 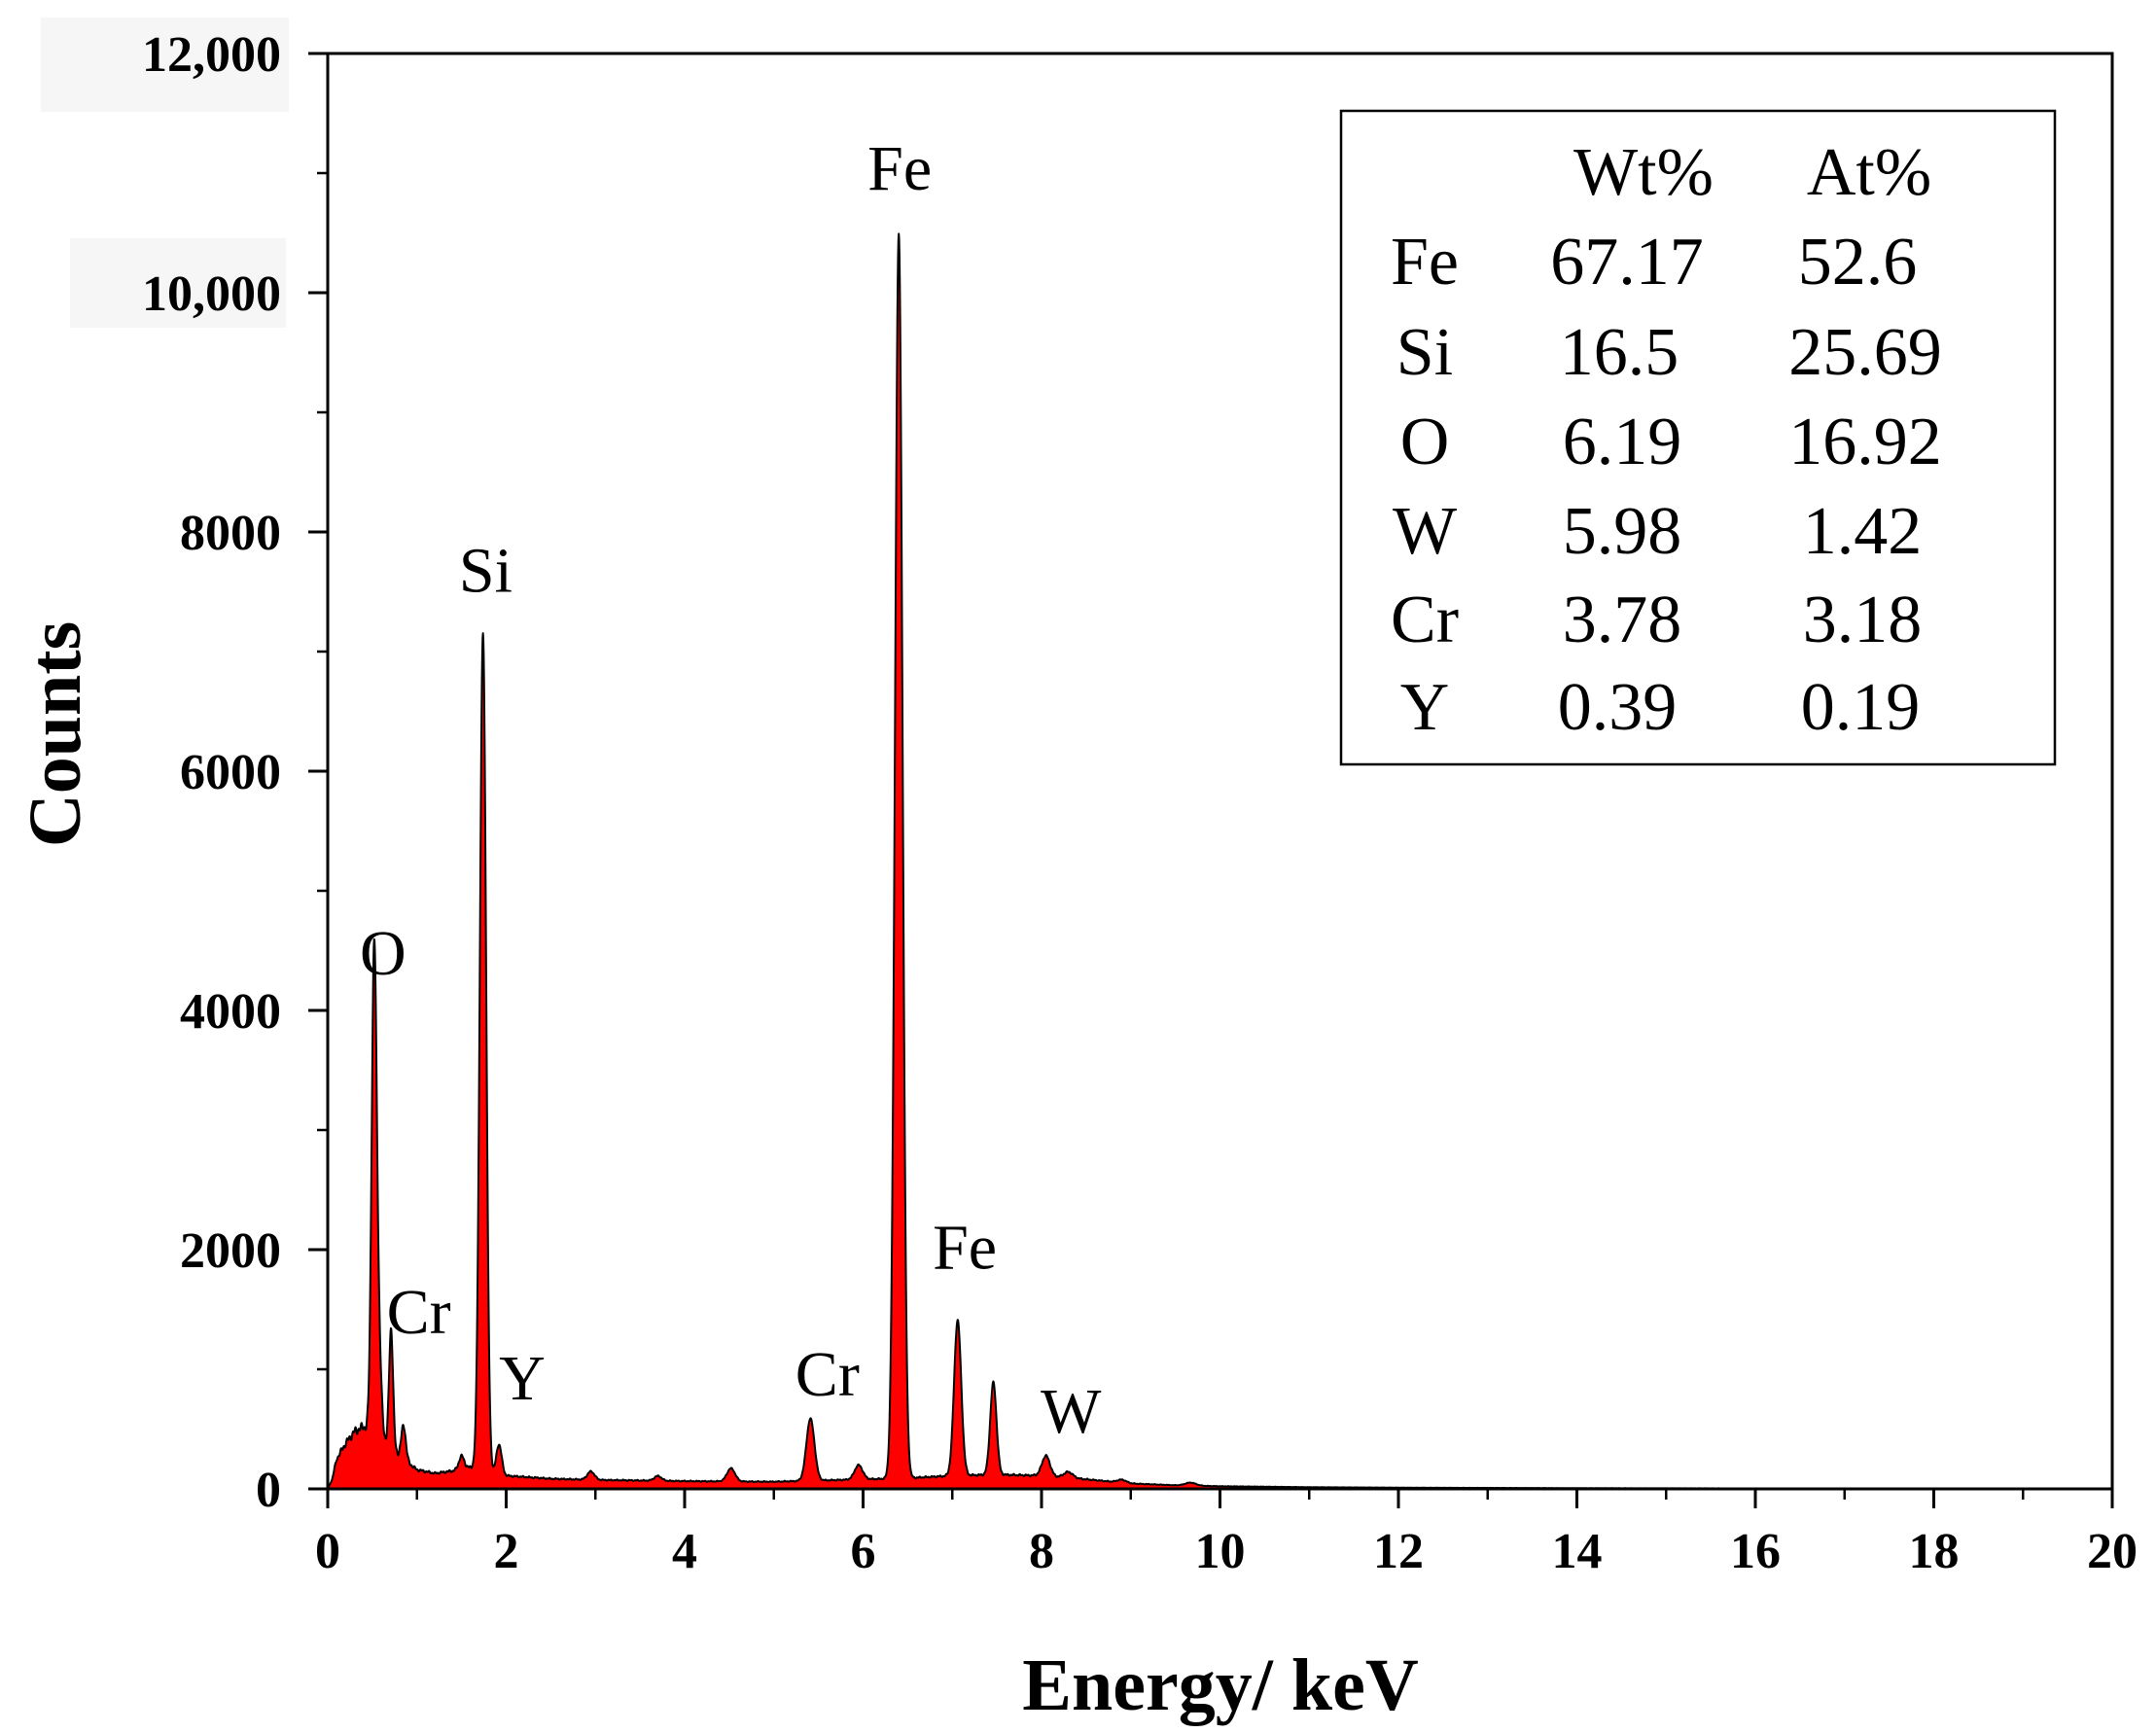 I want to click on peak-label-si: Si, so click(x=485, y=571).